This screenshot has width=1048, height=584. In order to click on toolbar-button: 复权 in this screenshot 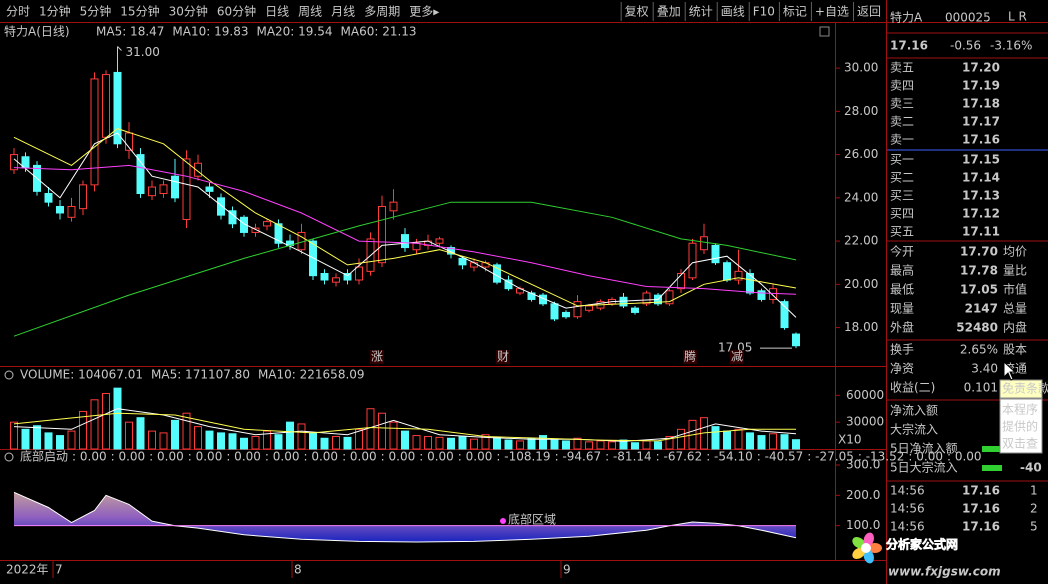, I will do `click(637, 12)`.